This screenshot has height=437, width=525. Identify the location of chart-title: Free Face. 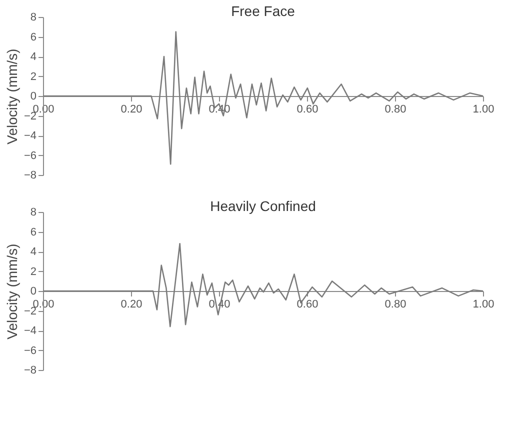
(263, 11).